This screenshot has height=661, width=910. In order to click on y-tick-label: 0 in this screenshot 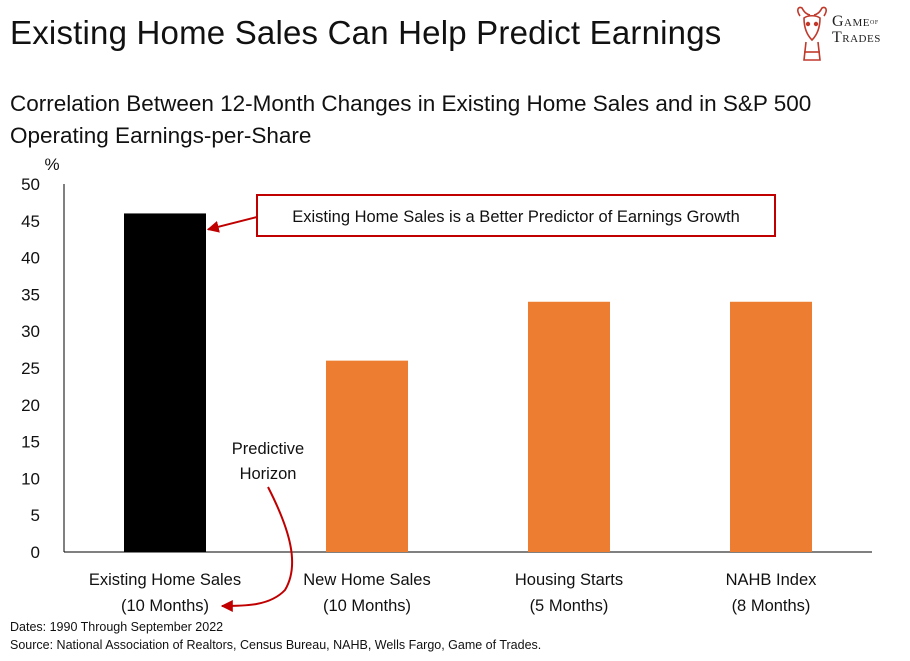, I will do `click(35, 552)`.